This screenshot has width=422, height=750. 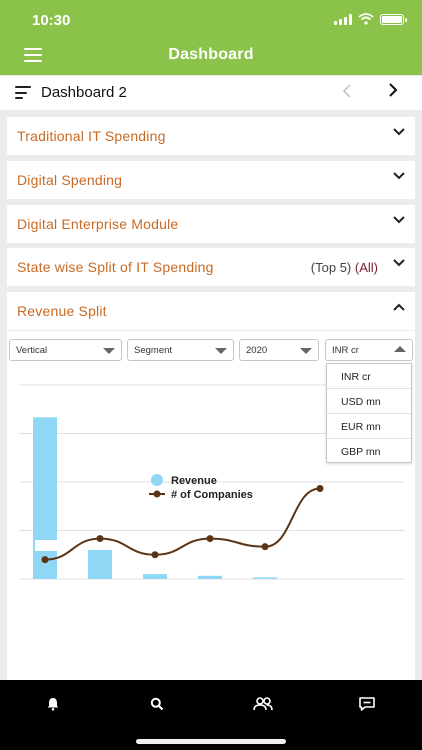 What do you see at coordinates (157, 494) in the screenshot?
I see `legend-companies-swatch` at bounding box center [157, 494].